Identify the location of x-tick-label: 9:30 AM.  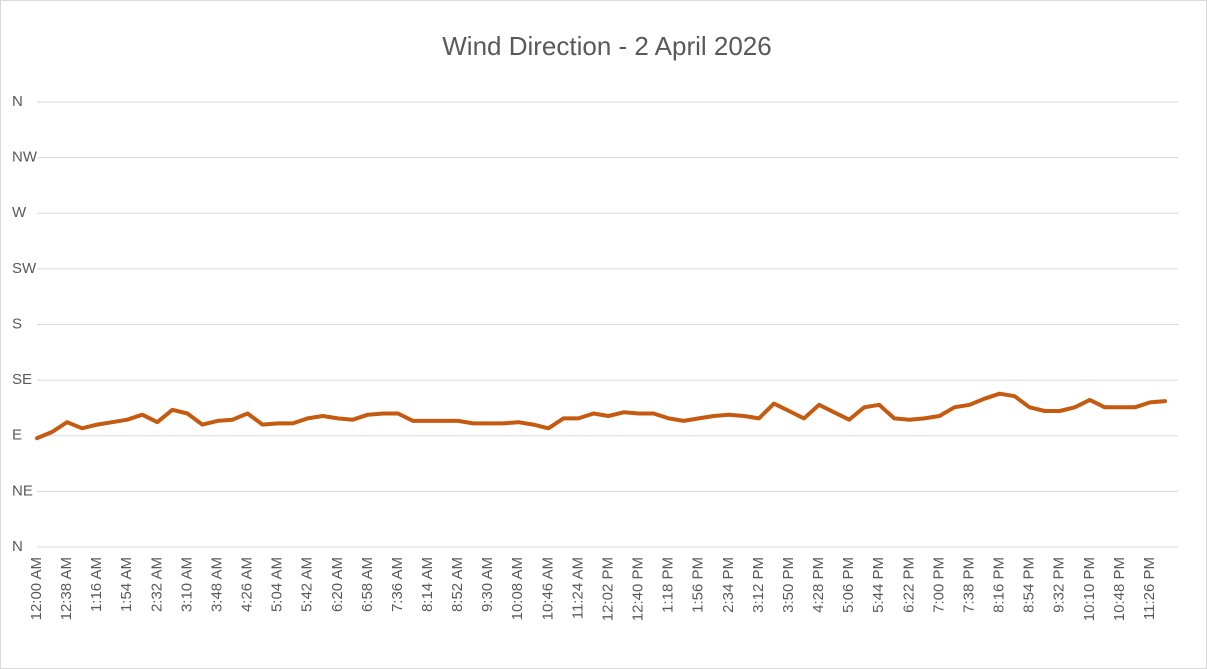
(487, 584).